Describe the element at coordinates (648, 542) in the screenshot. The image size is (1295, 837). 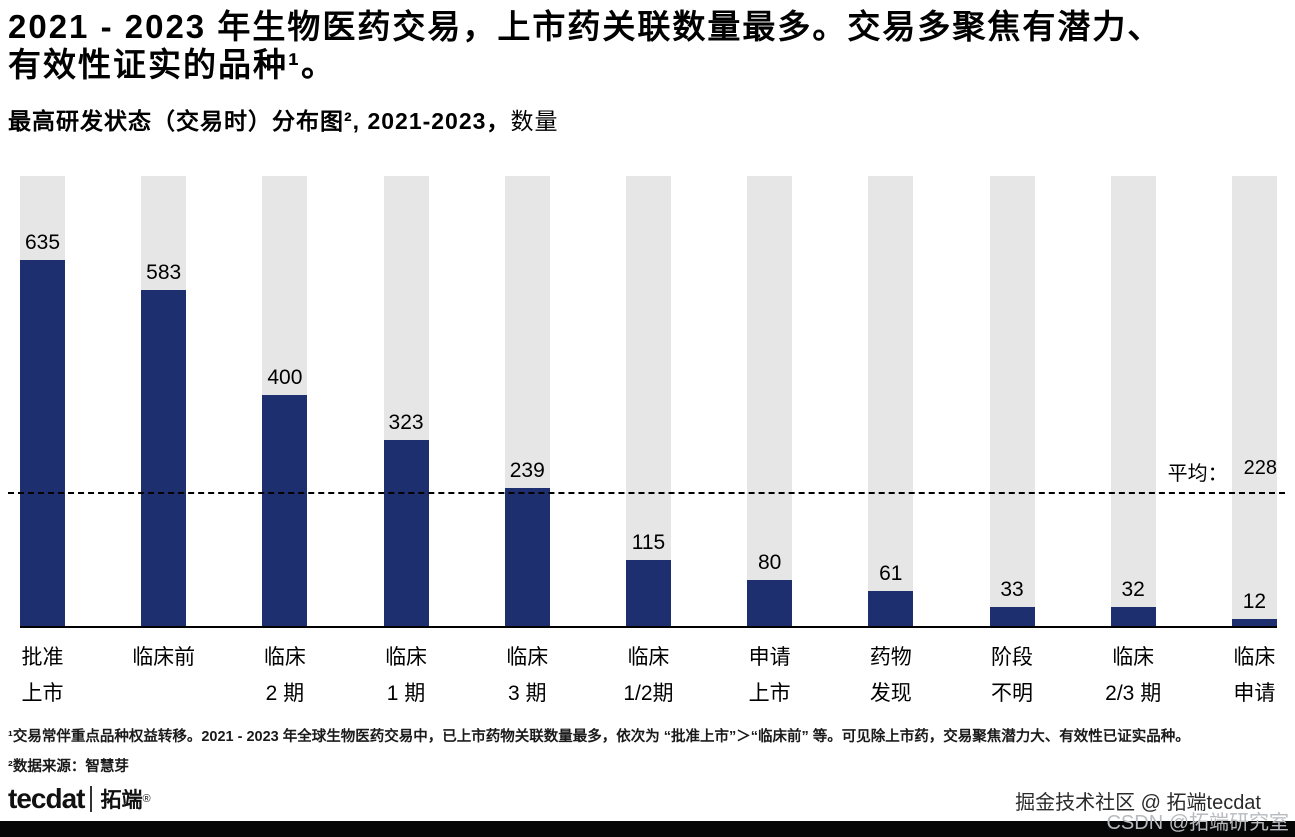
I see `bar-value-label: 115` at that location.